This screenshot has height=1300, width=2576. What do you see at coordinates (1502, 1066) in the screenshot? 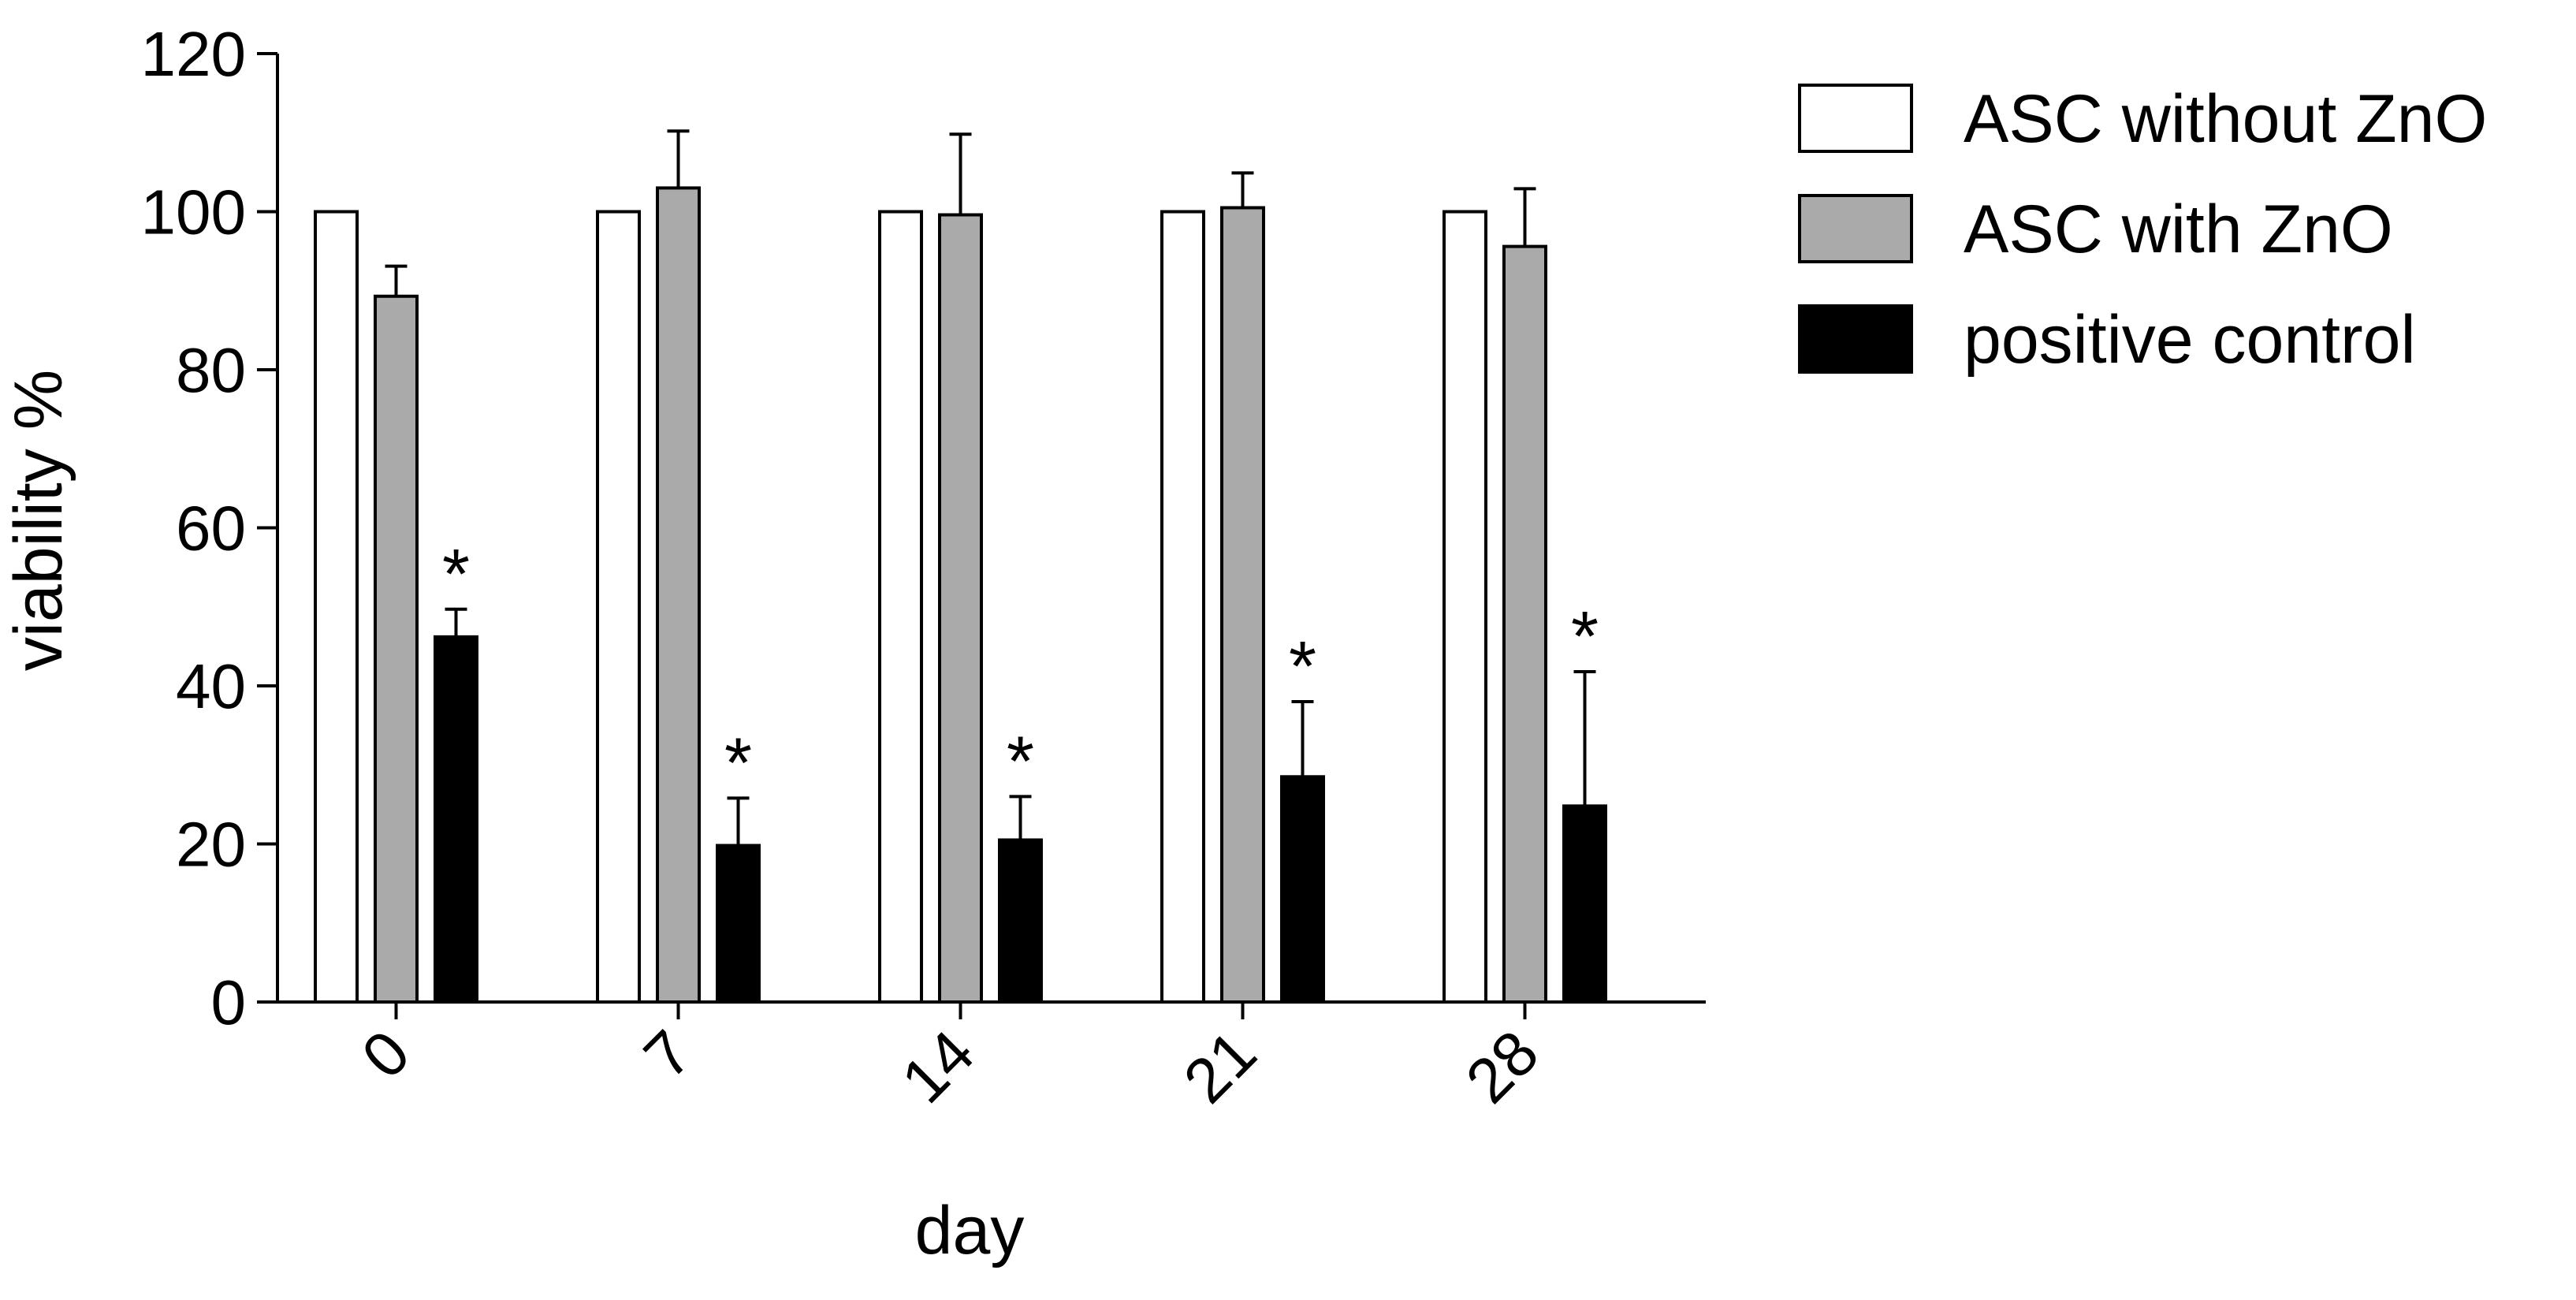
I see `x-tick-label: 28` at bounding box center [1502, 1066].